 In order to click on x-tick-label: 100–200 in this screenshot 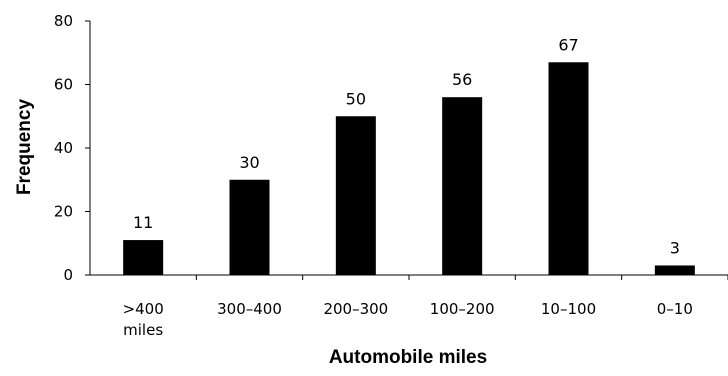, I will do `click(462, 309)`.